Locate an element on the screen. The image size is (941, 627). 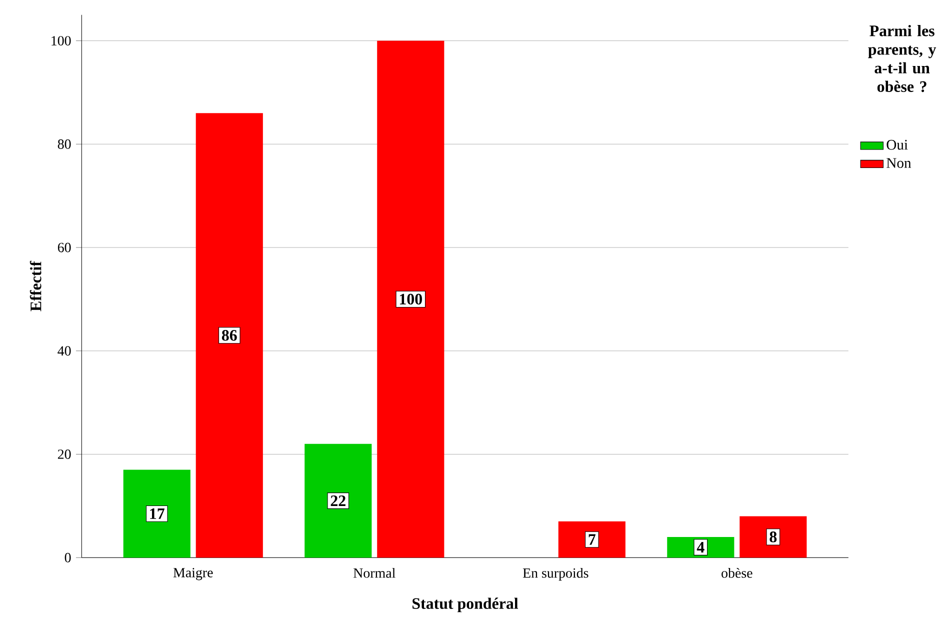
data-label: 22 is located at coordinates (338, 500).